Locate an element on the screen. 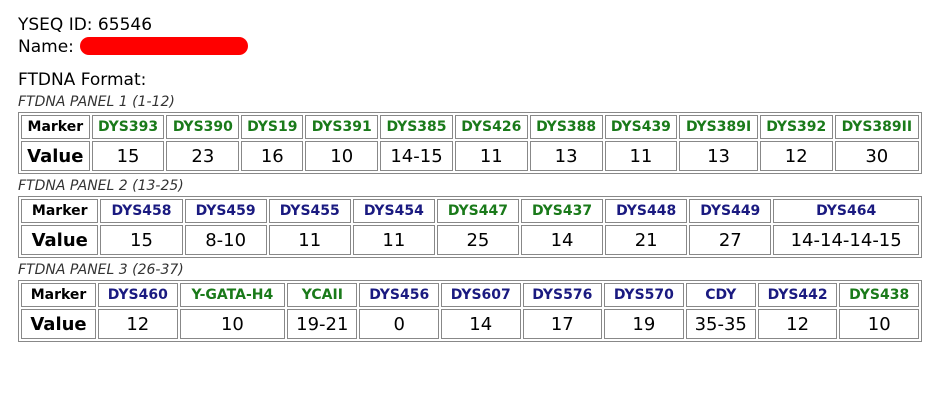  marker-value: 21 is located at coordinates (646, 240).